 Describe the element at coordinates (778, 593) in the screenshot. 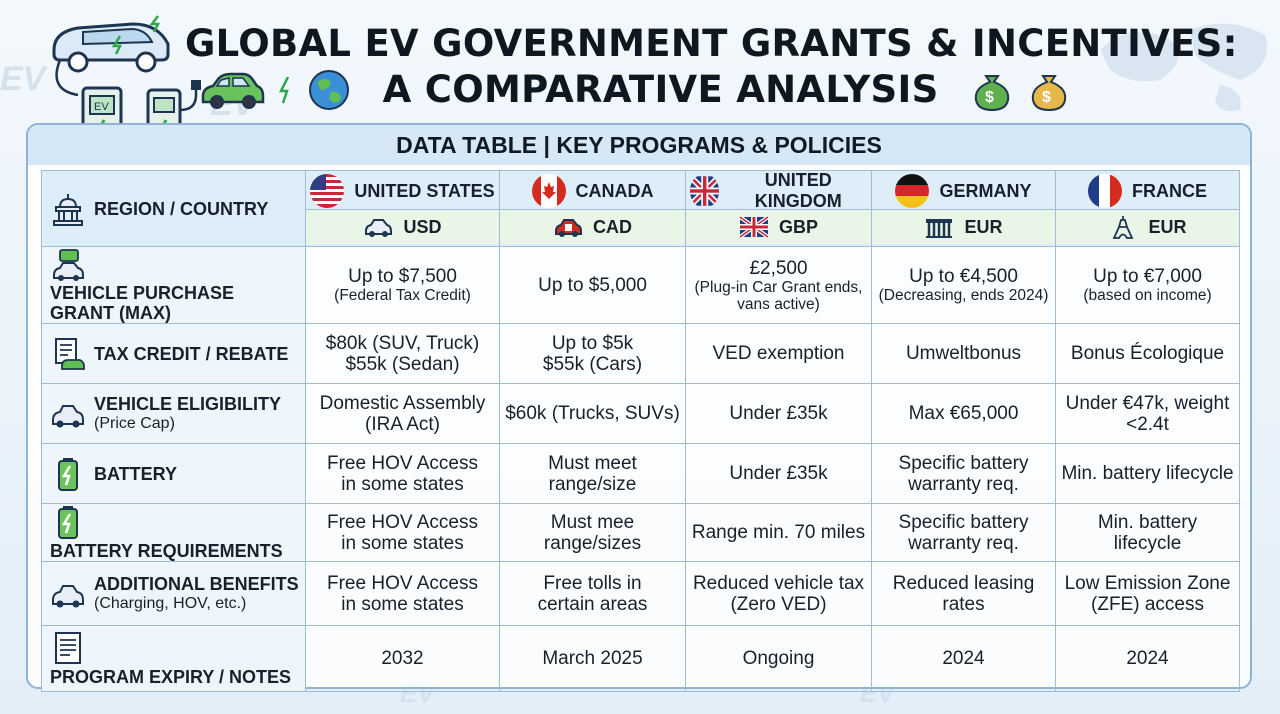

I see `table-cell: Reduced vehicle tax (Zero VED)` at that location.